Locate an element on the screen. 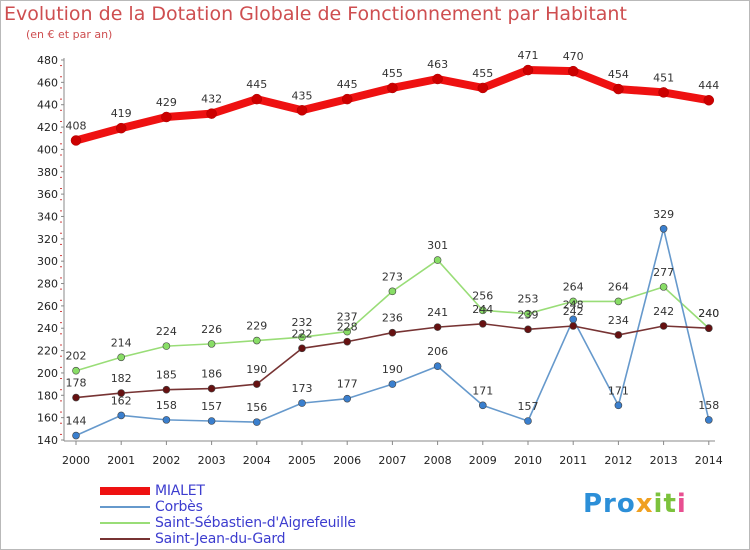 Image resolution: width=750 pixels, height=550 pixels. data-label: 237 is located at coordinates (347, 317).